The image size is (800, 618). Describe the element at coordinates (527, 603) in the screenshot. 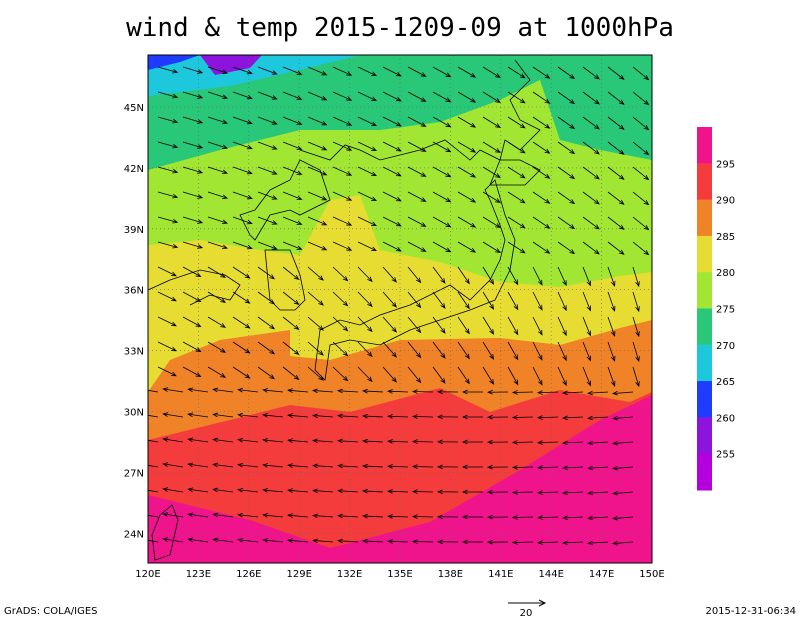

I see `reference-vector` at that location.